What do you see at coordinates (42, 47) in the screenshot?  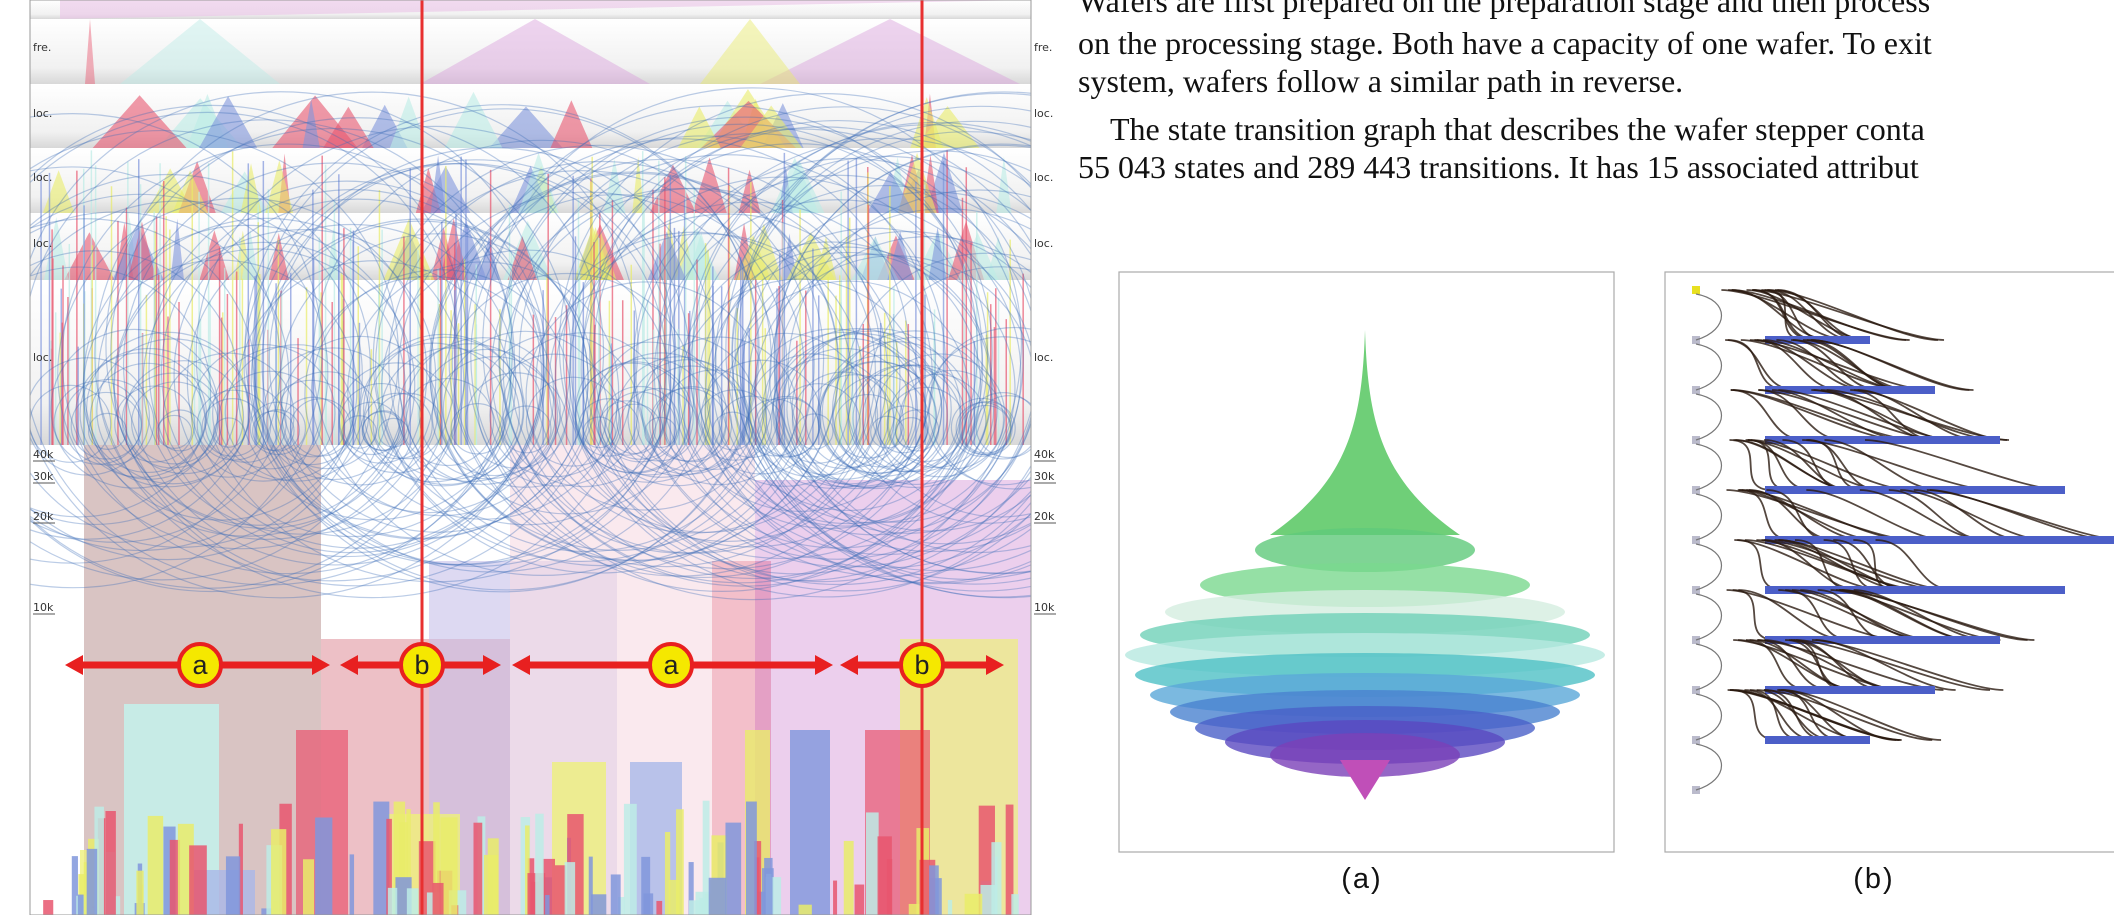 I see `row-label: fre.` at bounding box center [42, 47].